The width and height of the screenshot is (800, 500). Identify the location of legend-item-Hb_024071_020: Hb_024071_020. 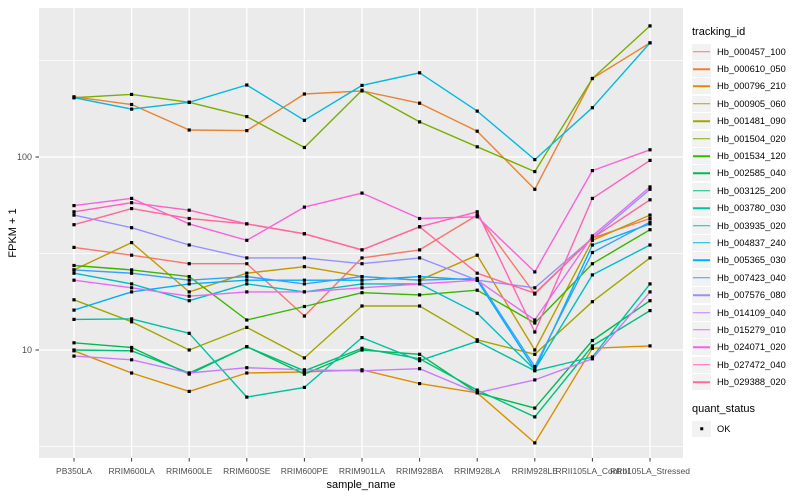
(745, 347).